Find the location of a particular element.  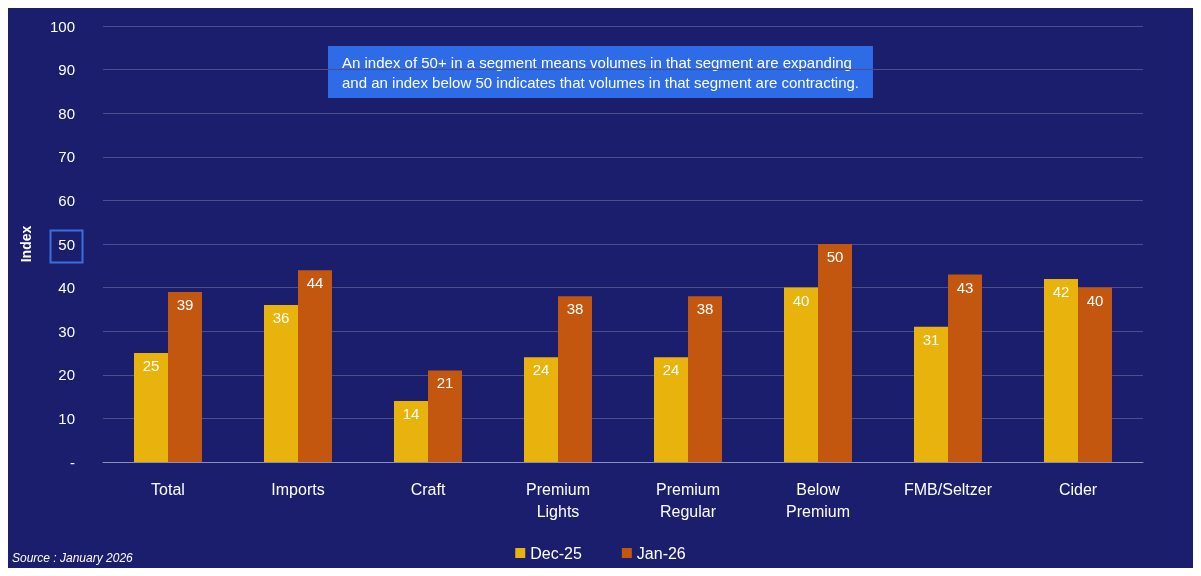

x-tick-label: Craft is located at coordinates (428, 489).